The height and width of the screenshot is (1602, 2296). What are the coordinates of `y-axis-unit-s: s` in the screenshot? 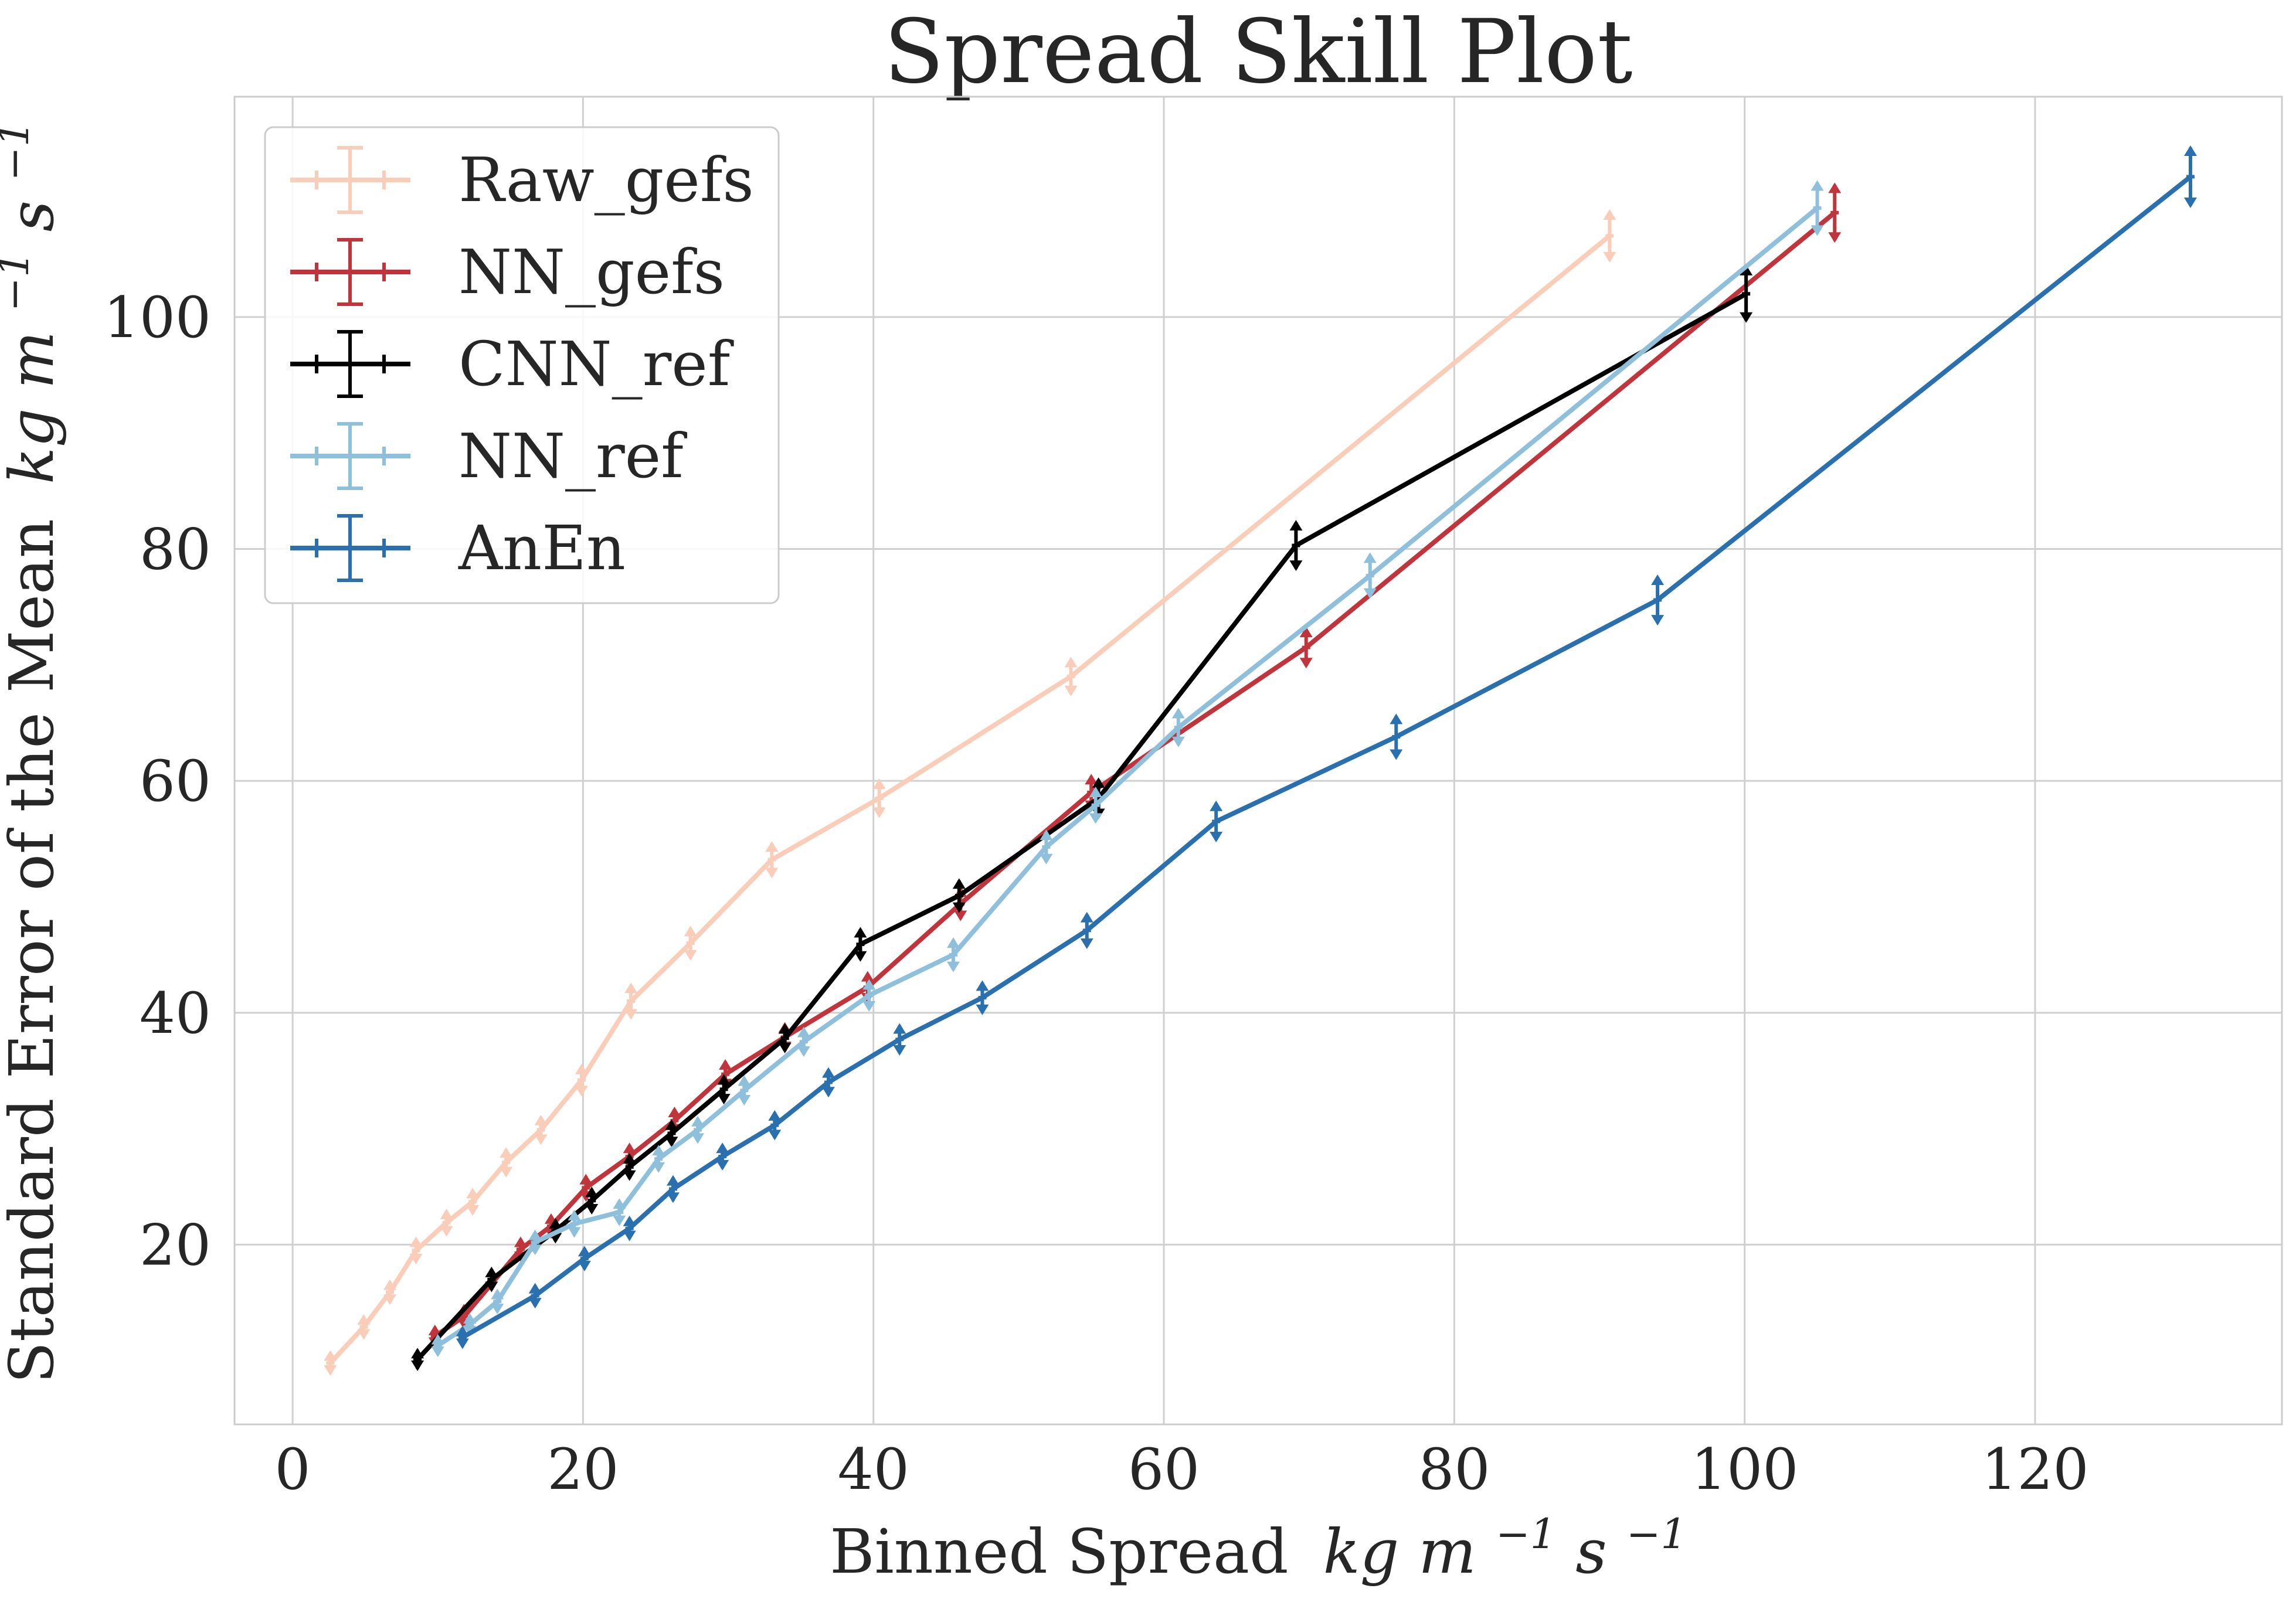 It's located at (34, 216).